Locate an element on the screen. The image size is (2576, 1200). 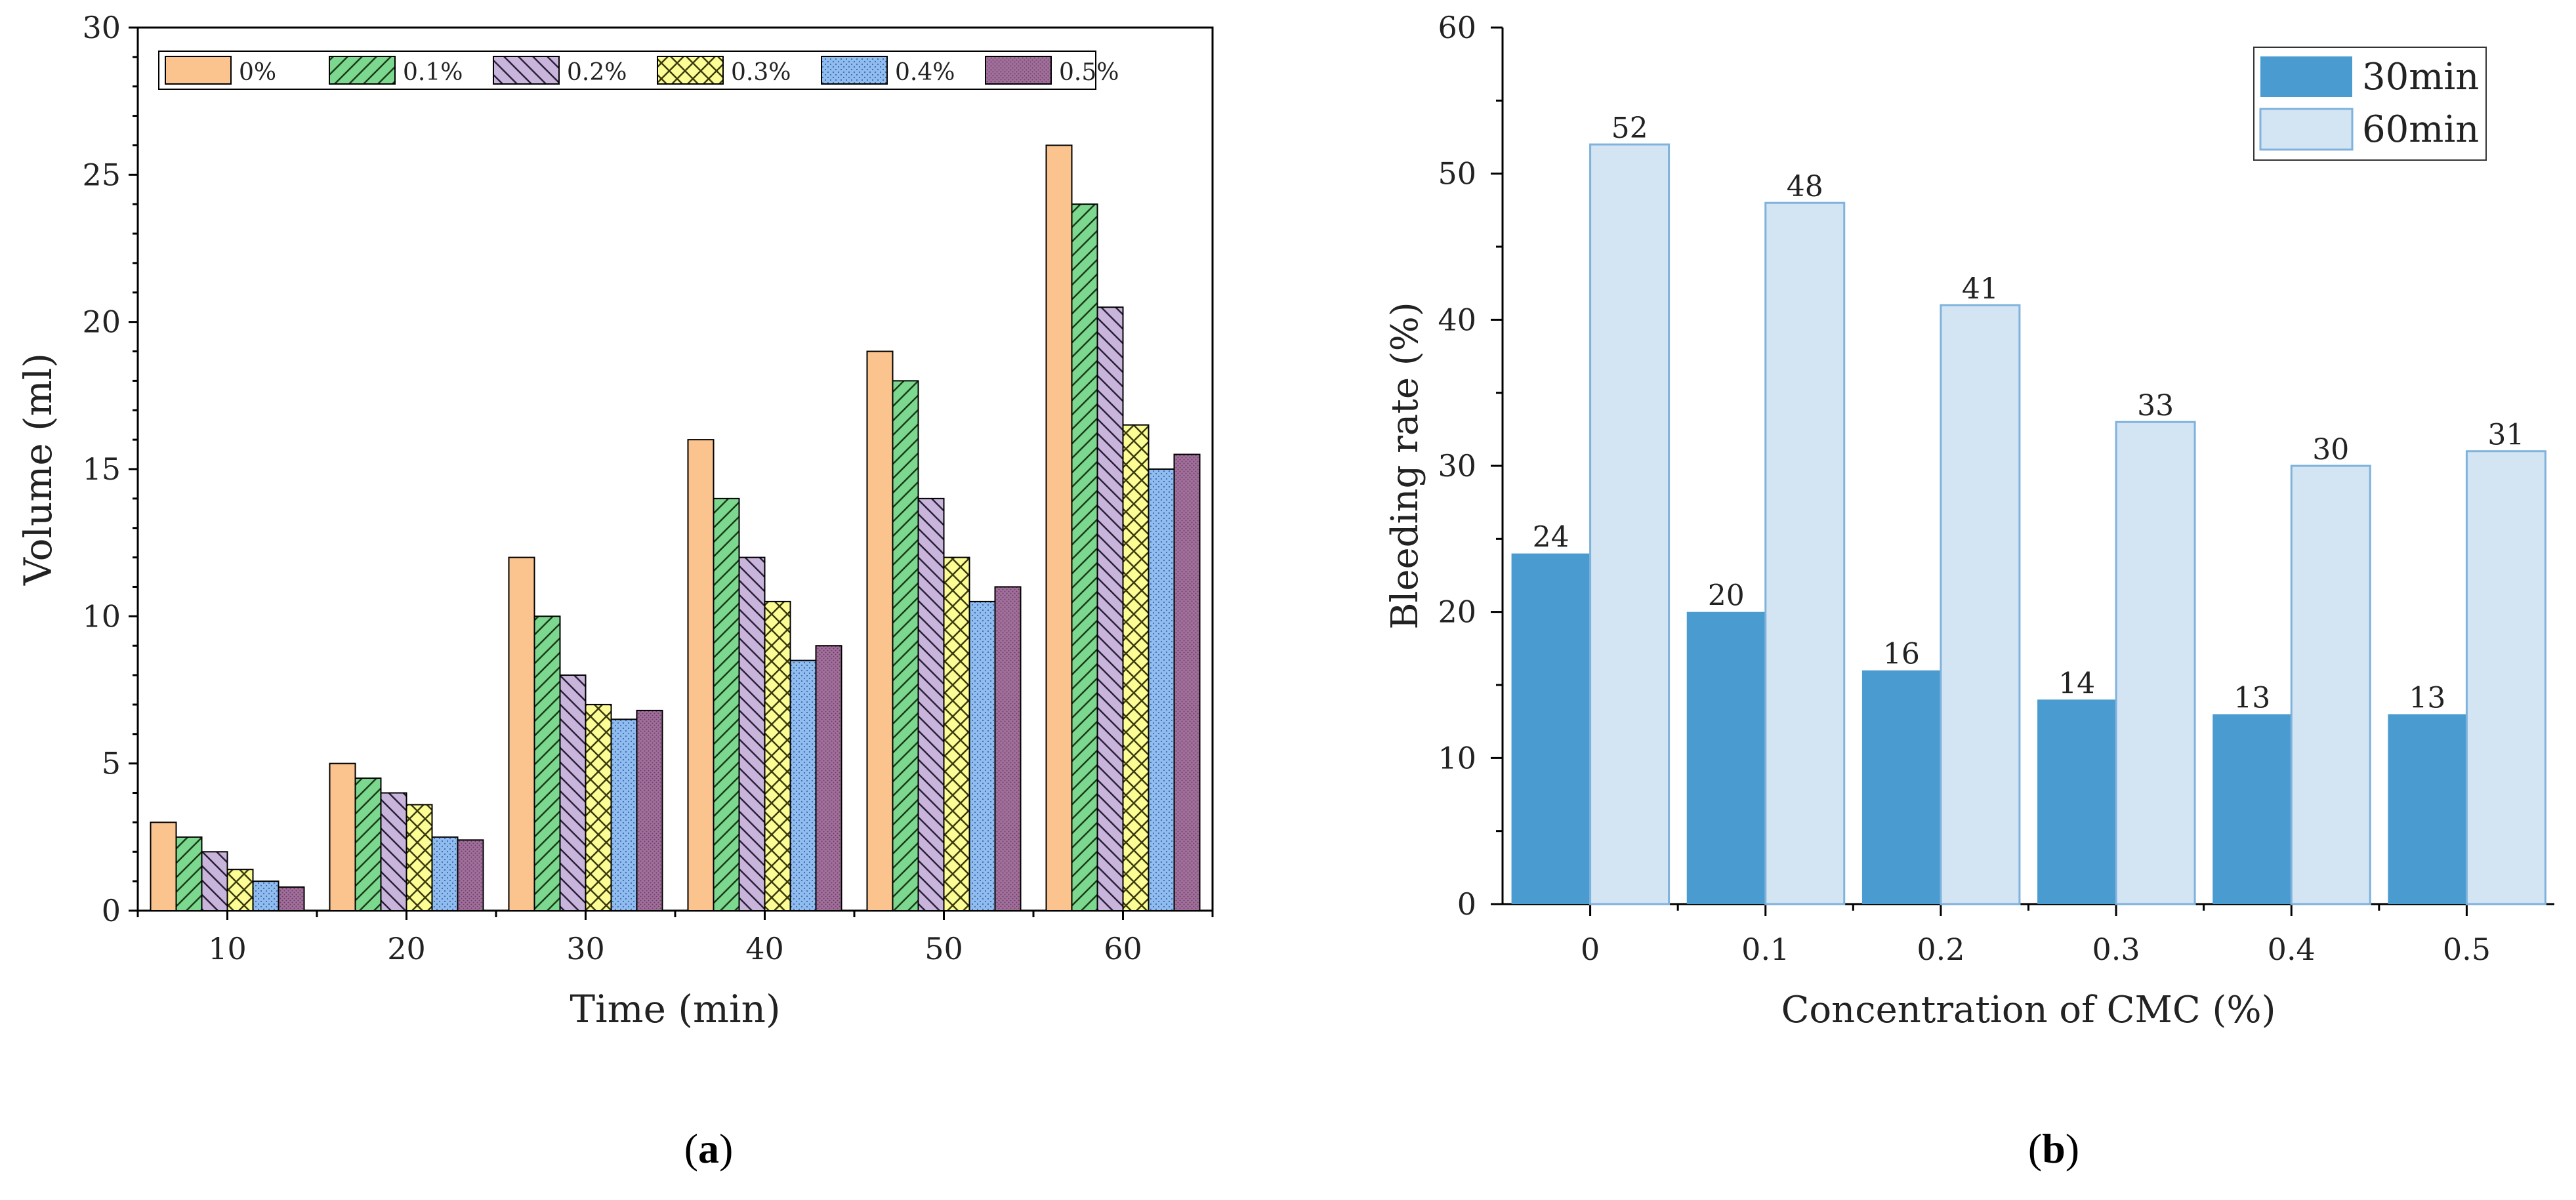
y-tick-label-b: 50 is located at coordinates (1457, 174).